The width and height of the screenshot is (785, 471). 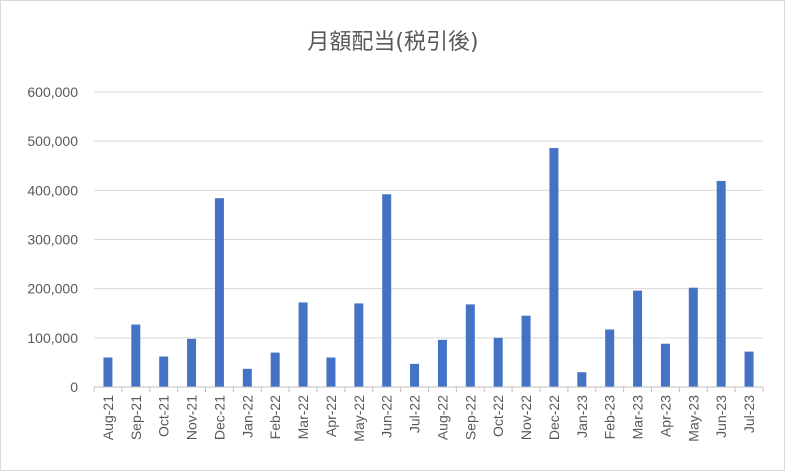 I want to click on x-axis, so click(x=428, y=389).